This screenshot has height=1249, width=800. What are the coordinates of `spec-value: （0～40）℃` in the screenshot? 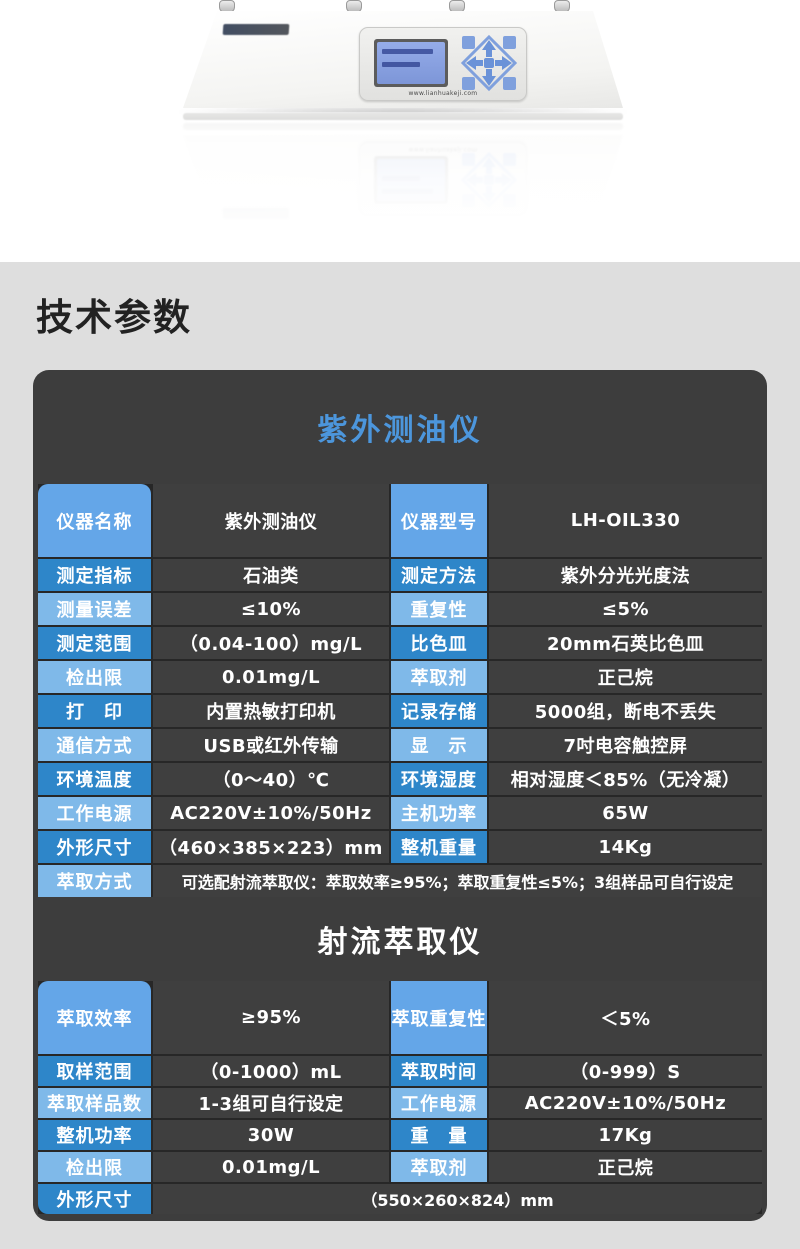 It's located at (271, 779).